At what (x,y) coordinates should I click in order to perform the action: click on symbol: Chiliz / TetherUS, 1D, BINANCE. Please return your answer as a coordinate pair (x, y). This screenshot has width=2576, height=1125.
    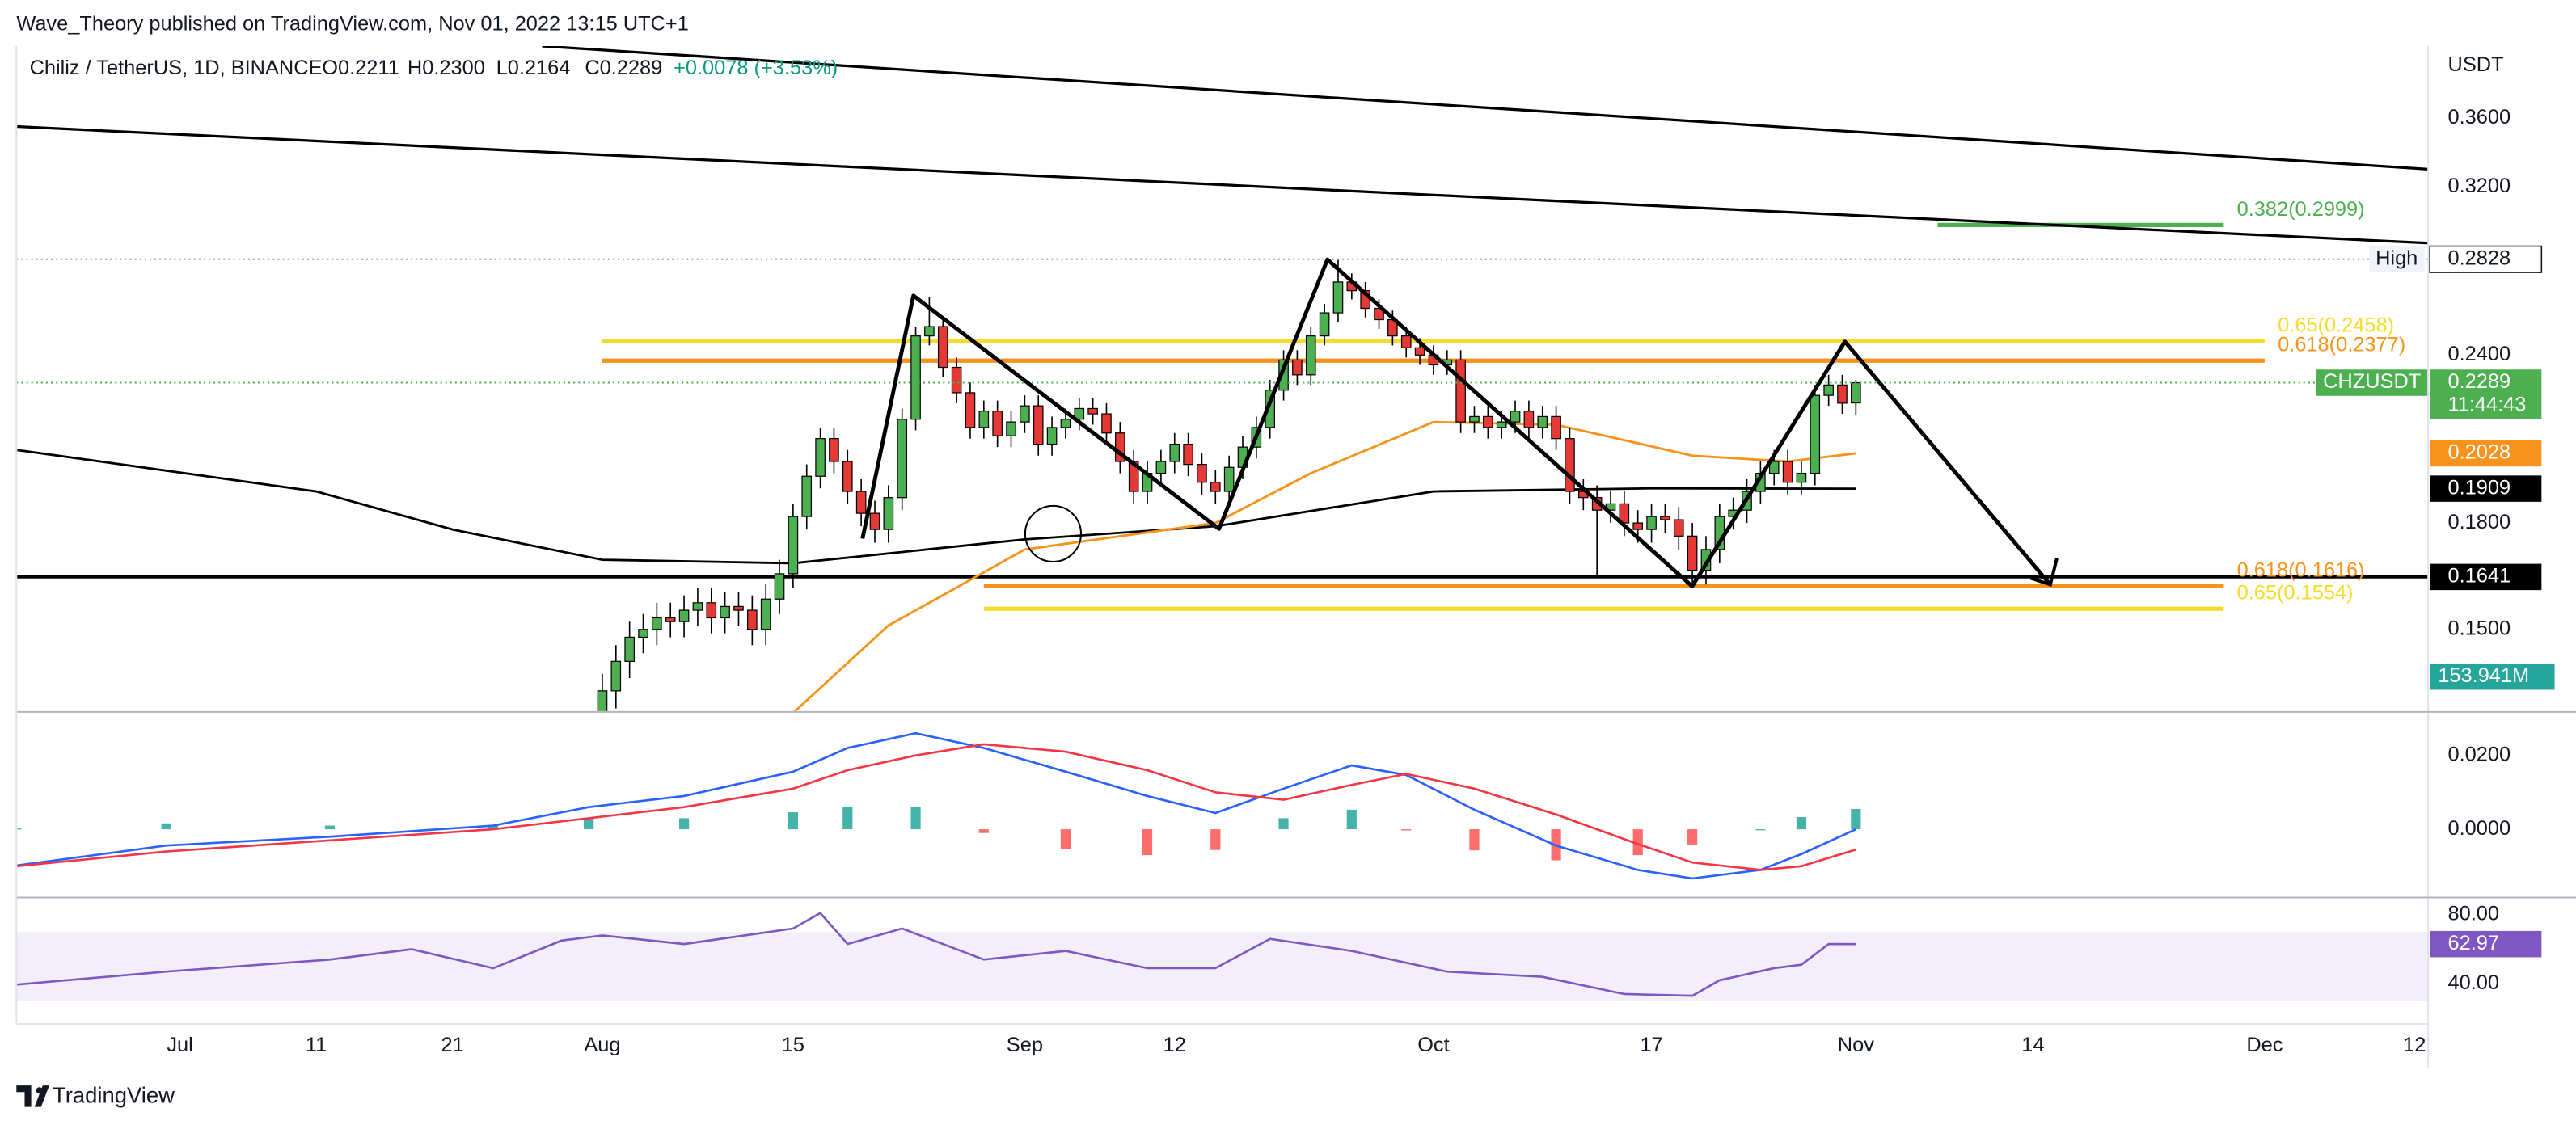
    Looking at the image, I should click on (176, 68).